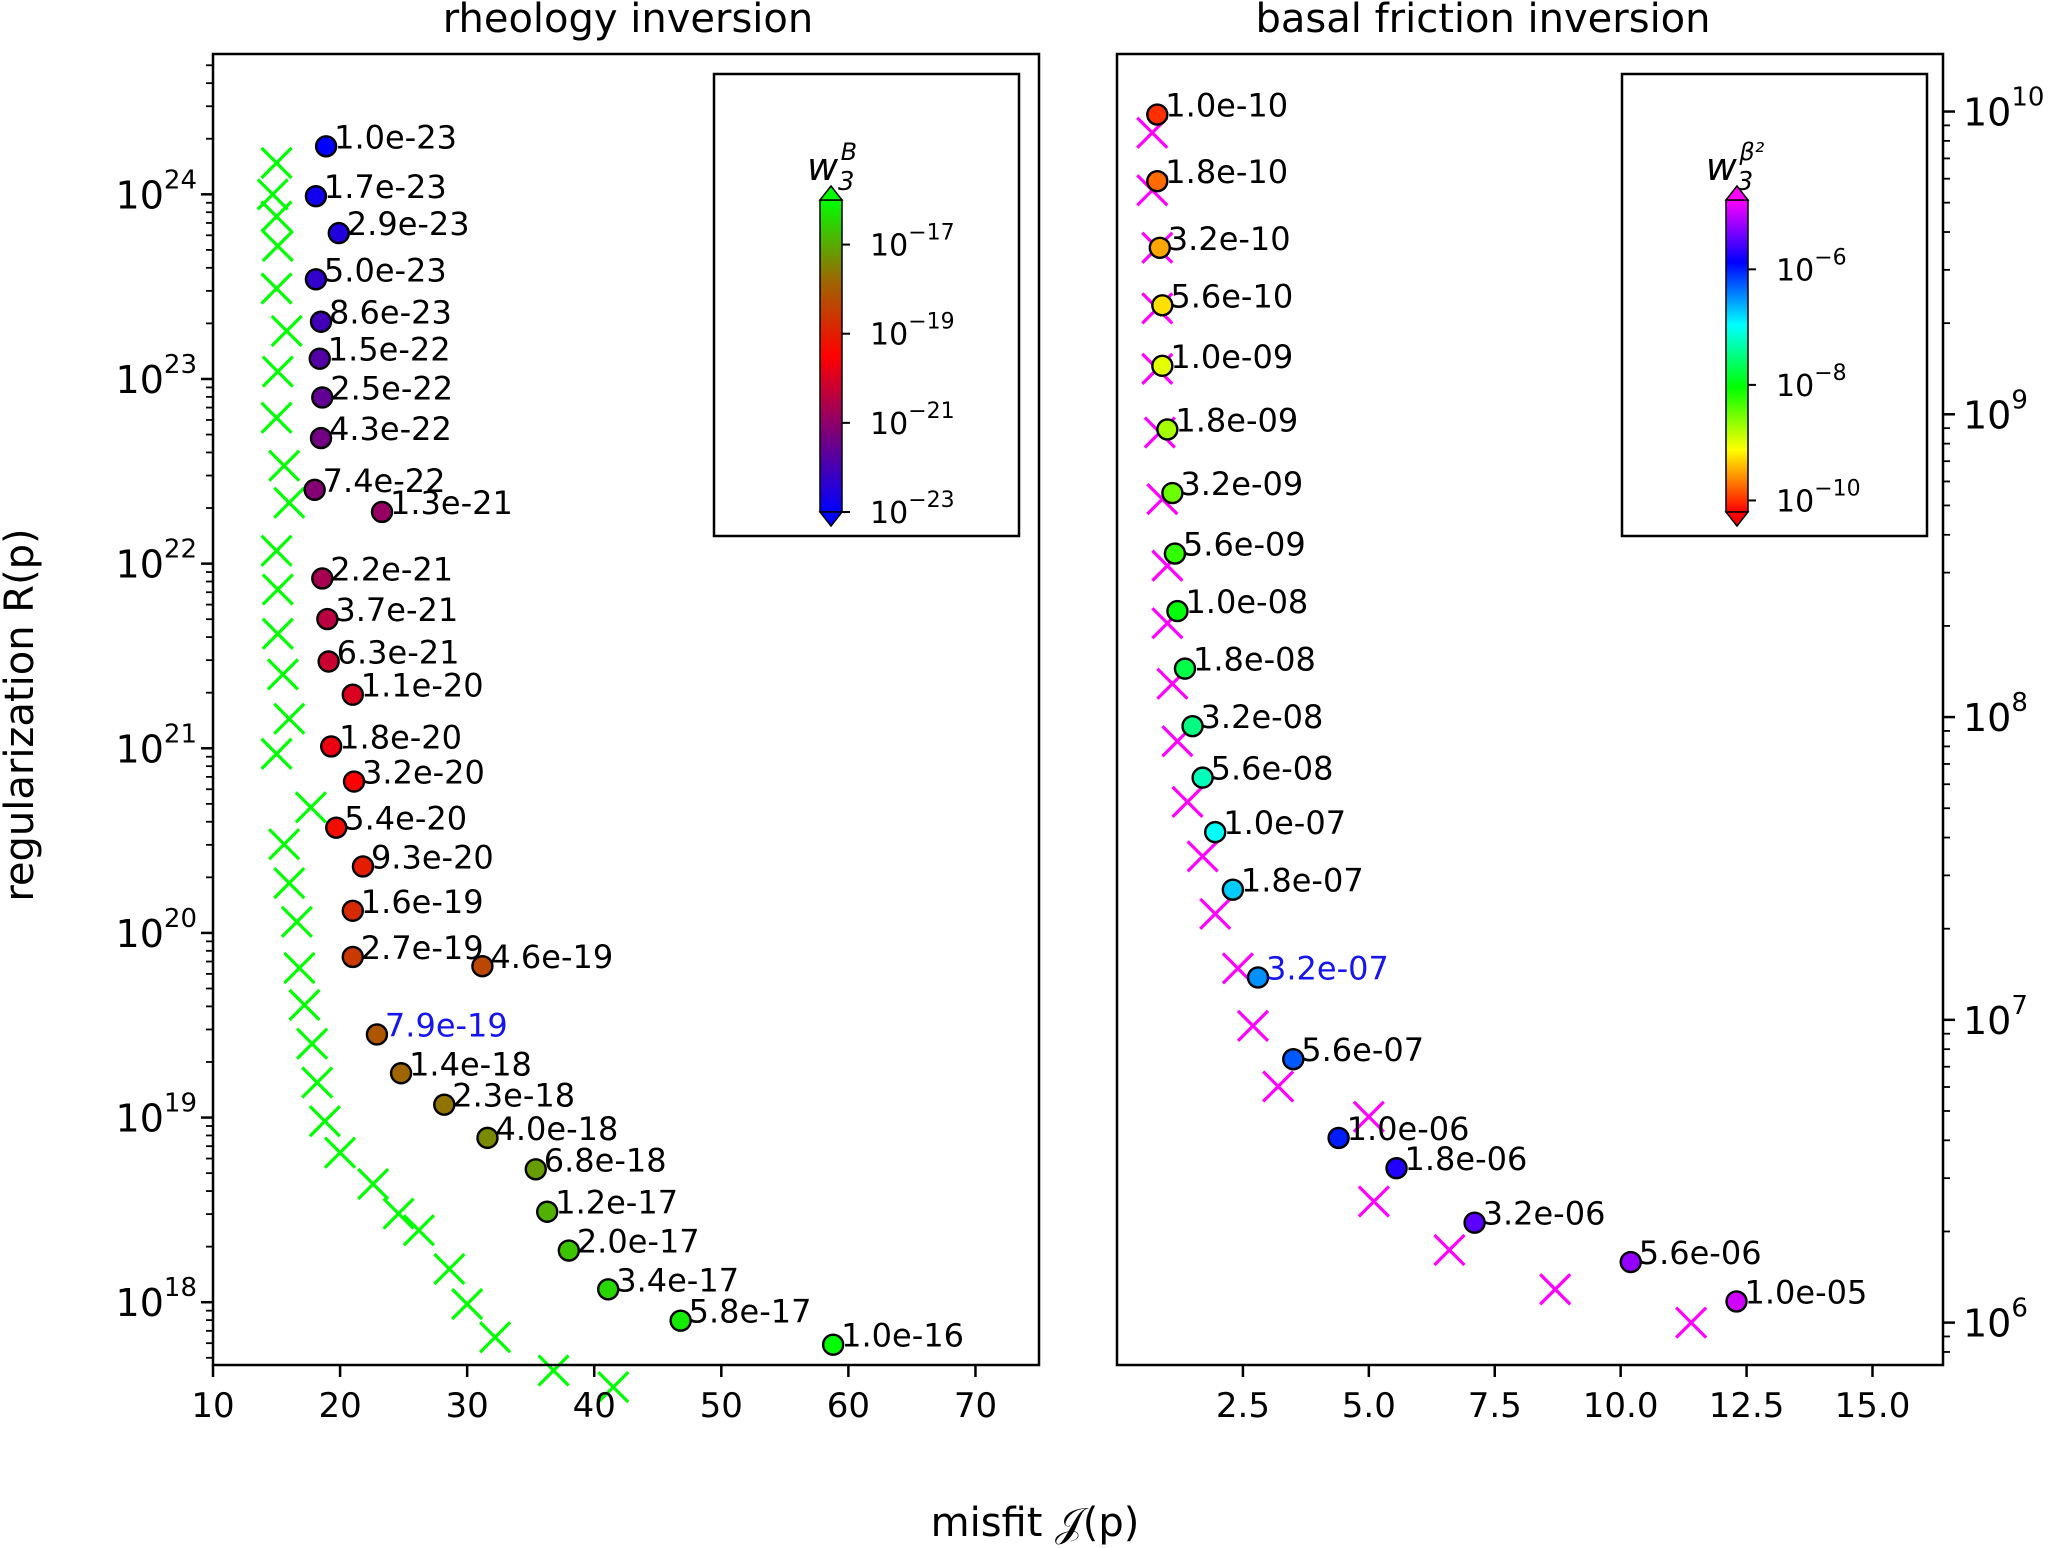 This screenshot has width=2067, height=1548. I want to click on y-tick-label: 10²⁴, so click(156, 191).